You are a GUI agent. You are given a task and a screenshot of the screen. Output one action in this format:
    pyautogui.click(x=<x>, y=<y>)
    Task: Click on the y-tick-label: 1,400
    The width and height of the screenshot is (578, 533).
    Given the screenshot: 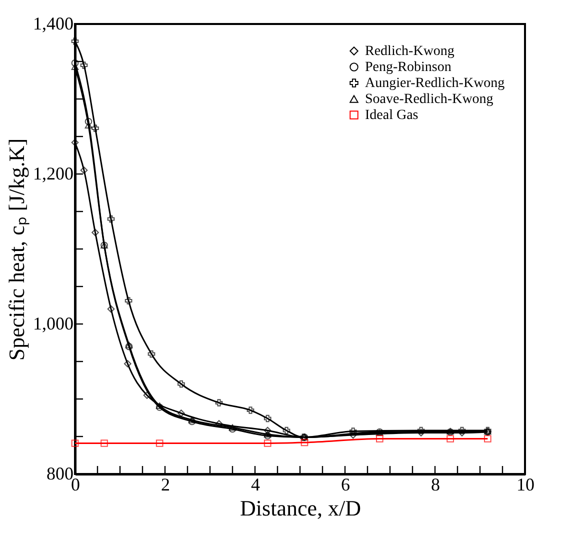 What is the action you would take?
    pyautogui.click(x=53, y=24)
    